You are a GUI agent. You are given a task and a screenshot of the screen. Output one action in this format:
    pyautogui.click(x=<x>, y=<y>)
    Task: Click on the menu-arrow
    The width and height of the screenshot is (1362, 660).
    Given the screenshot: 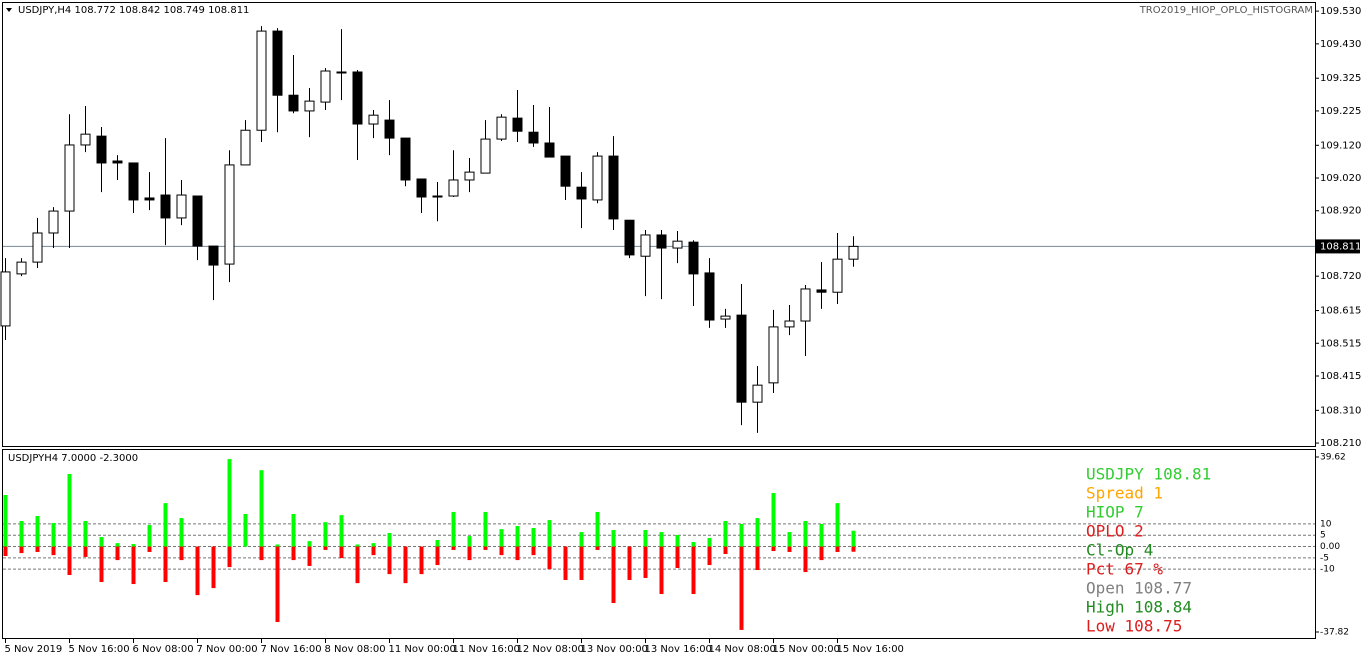 What is the action you would take?
    pyautogui.click(x=9, y=10)
    